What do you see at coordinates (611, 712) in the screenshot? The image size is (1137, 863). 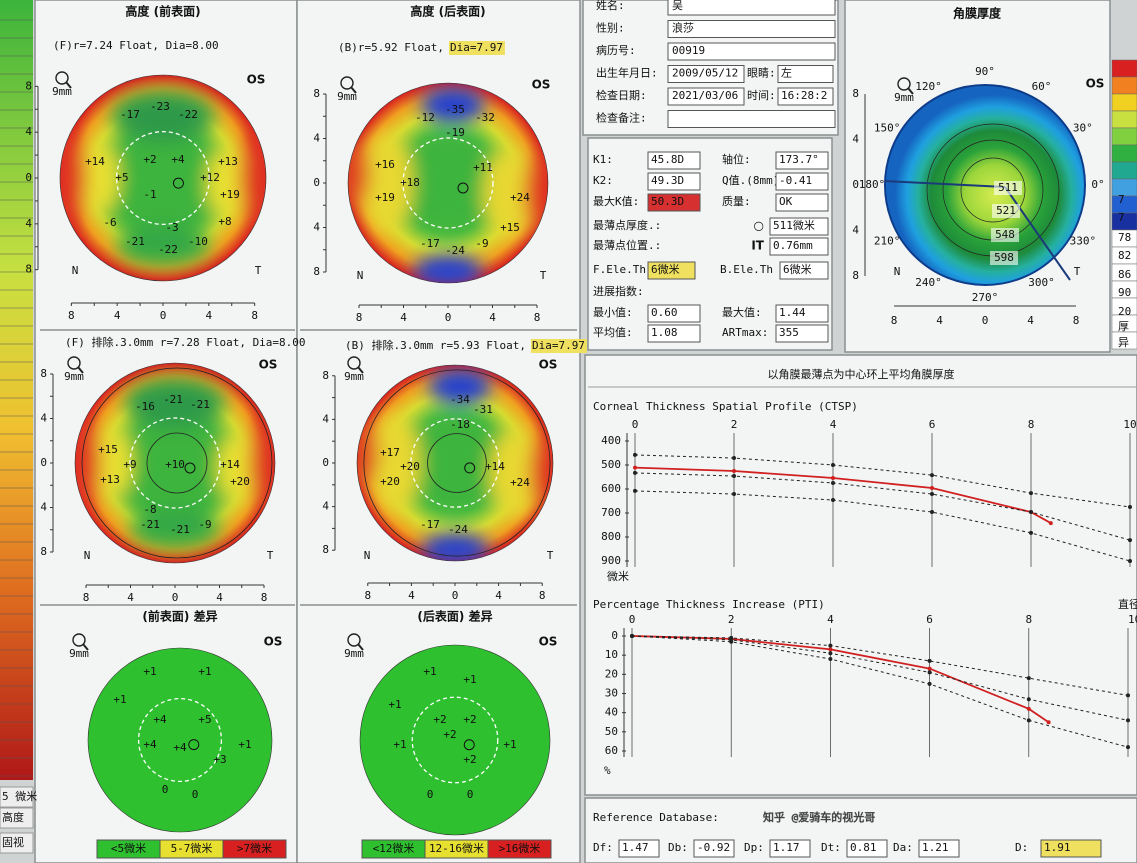 I see `y-tick-label: 40` at bounding box center [611, 712].